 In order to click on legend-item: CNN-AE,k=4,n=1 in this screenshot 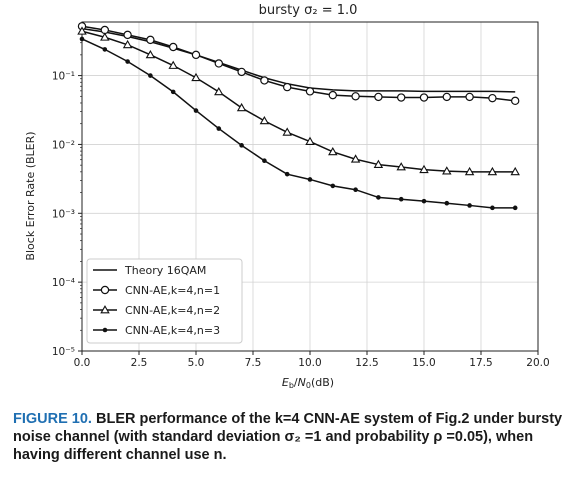, I will do `click(156, 290)`.